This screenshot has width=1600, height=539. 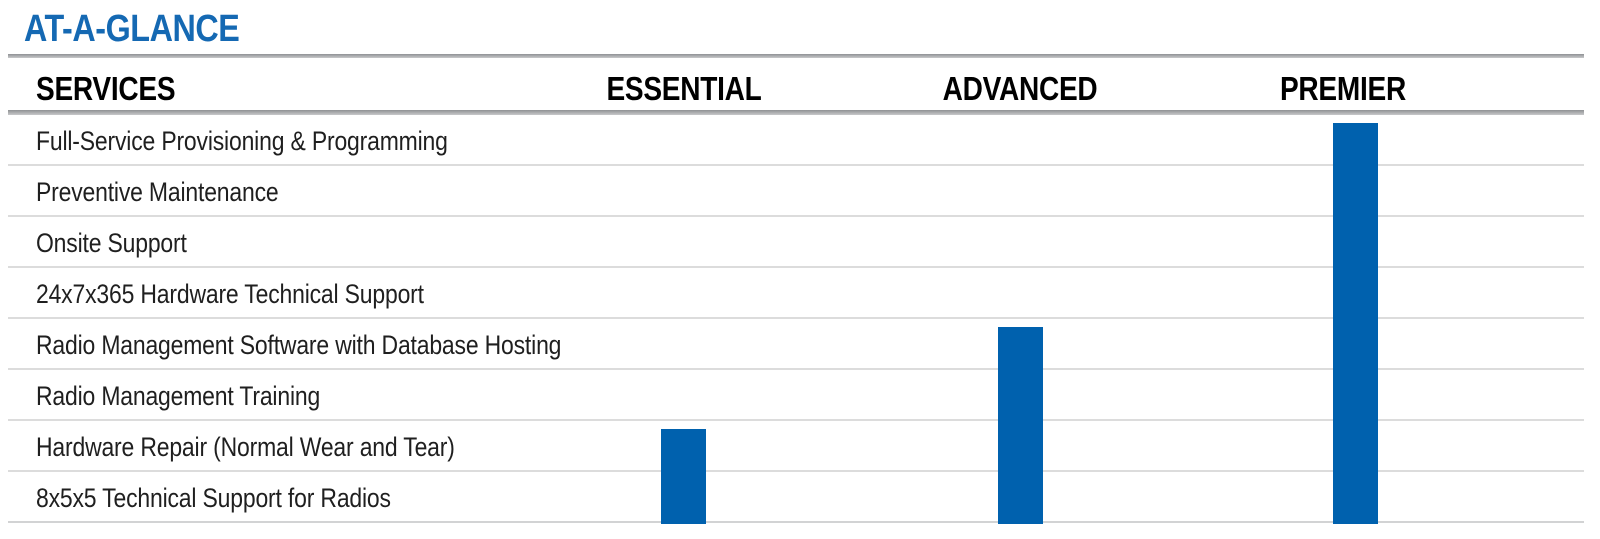 What do you see at coordinates (796, 140) in the screenshot?
I see `service-row: Full-Service Provisioning & Programming` at bounding box center [796, 140].